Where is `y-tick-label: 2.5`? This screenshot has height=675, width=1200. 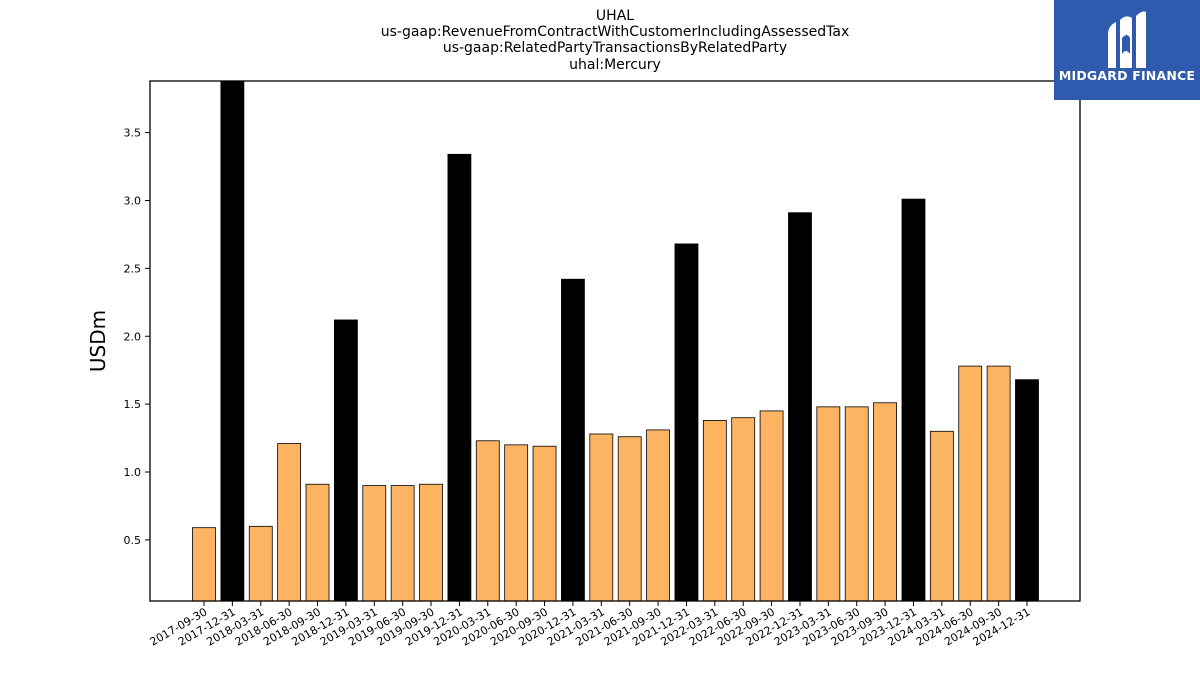 y-tick-label: 2.5 is located at coordinates (133, 268).